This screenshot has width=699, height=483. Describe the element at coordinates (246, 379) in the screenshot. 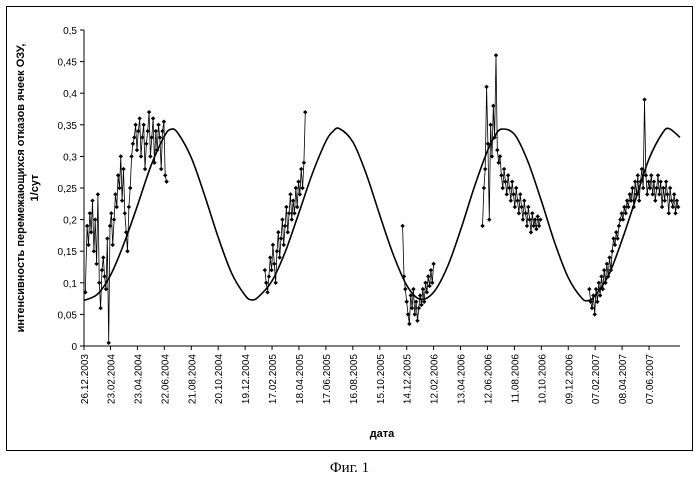

I see `x-tick-label: 19.12.2004` at that location.